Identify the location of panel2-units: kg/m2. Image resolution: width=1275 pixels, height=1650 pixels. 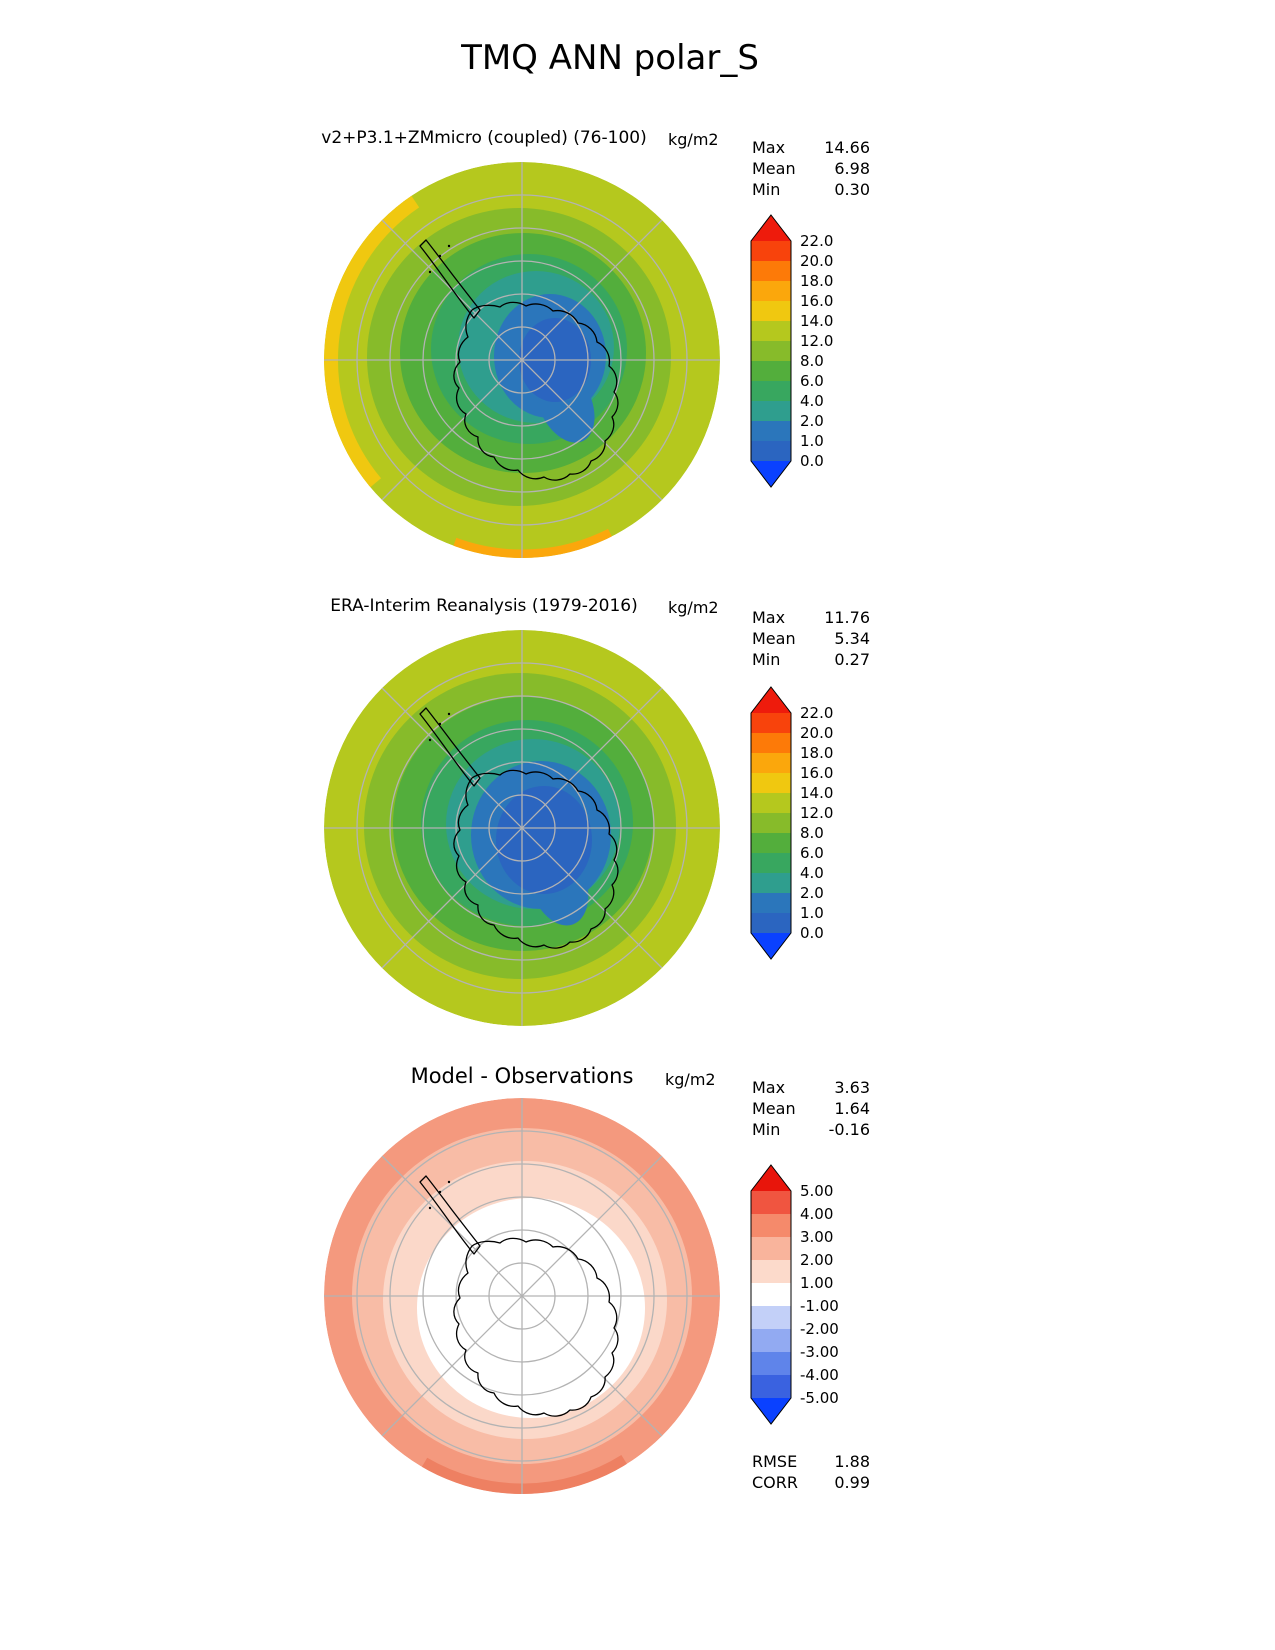
(693, 607).